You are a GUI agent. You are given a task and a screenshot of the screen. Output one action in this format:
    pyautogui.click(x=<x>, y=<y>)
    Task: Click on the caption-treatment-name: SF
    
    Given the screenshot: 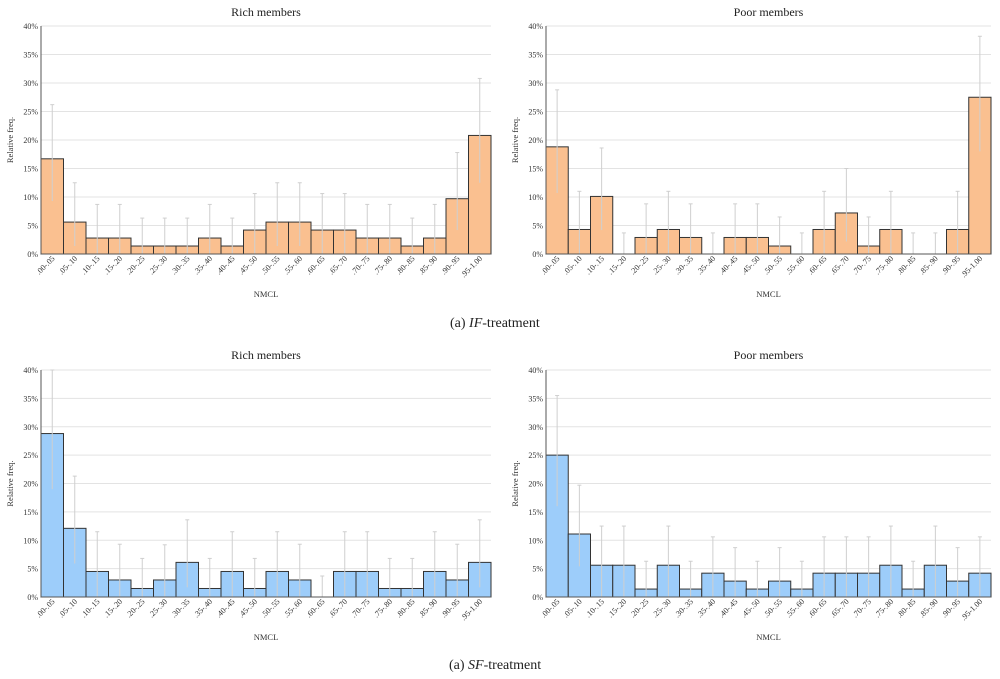 What is the action you would take?
    pyautogui.click(x=476, y=665)
    